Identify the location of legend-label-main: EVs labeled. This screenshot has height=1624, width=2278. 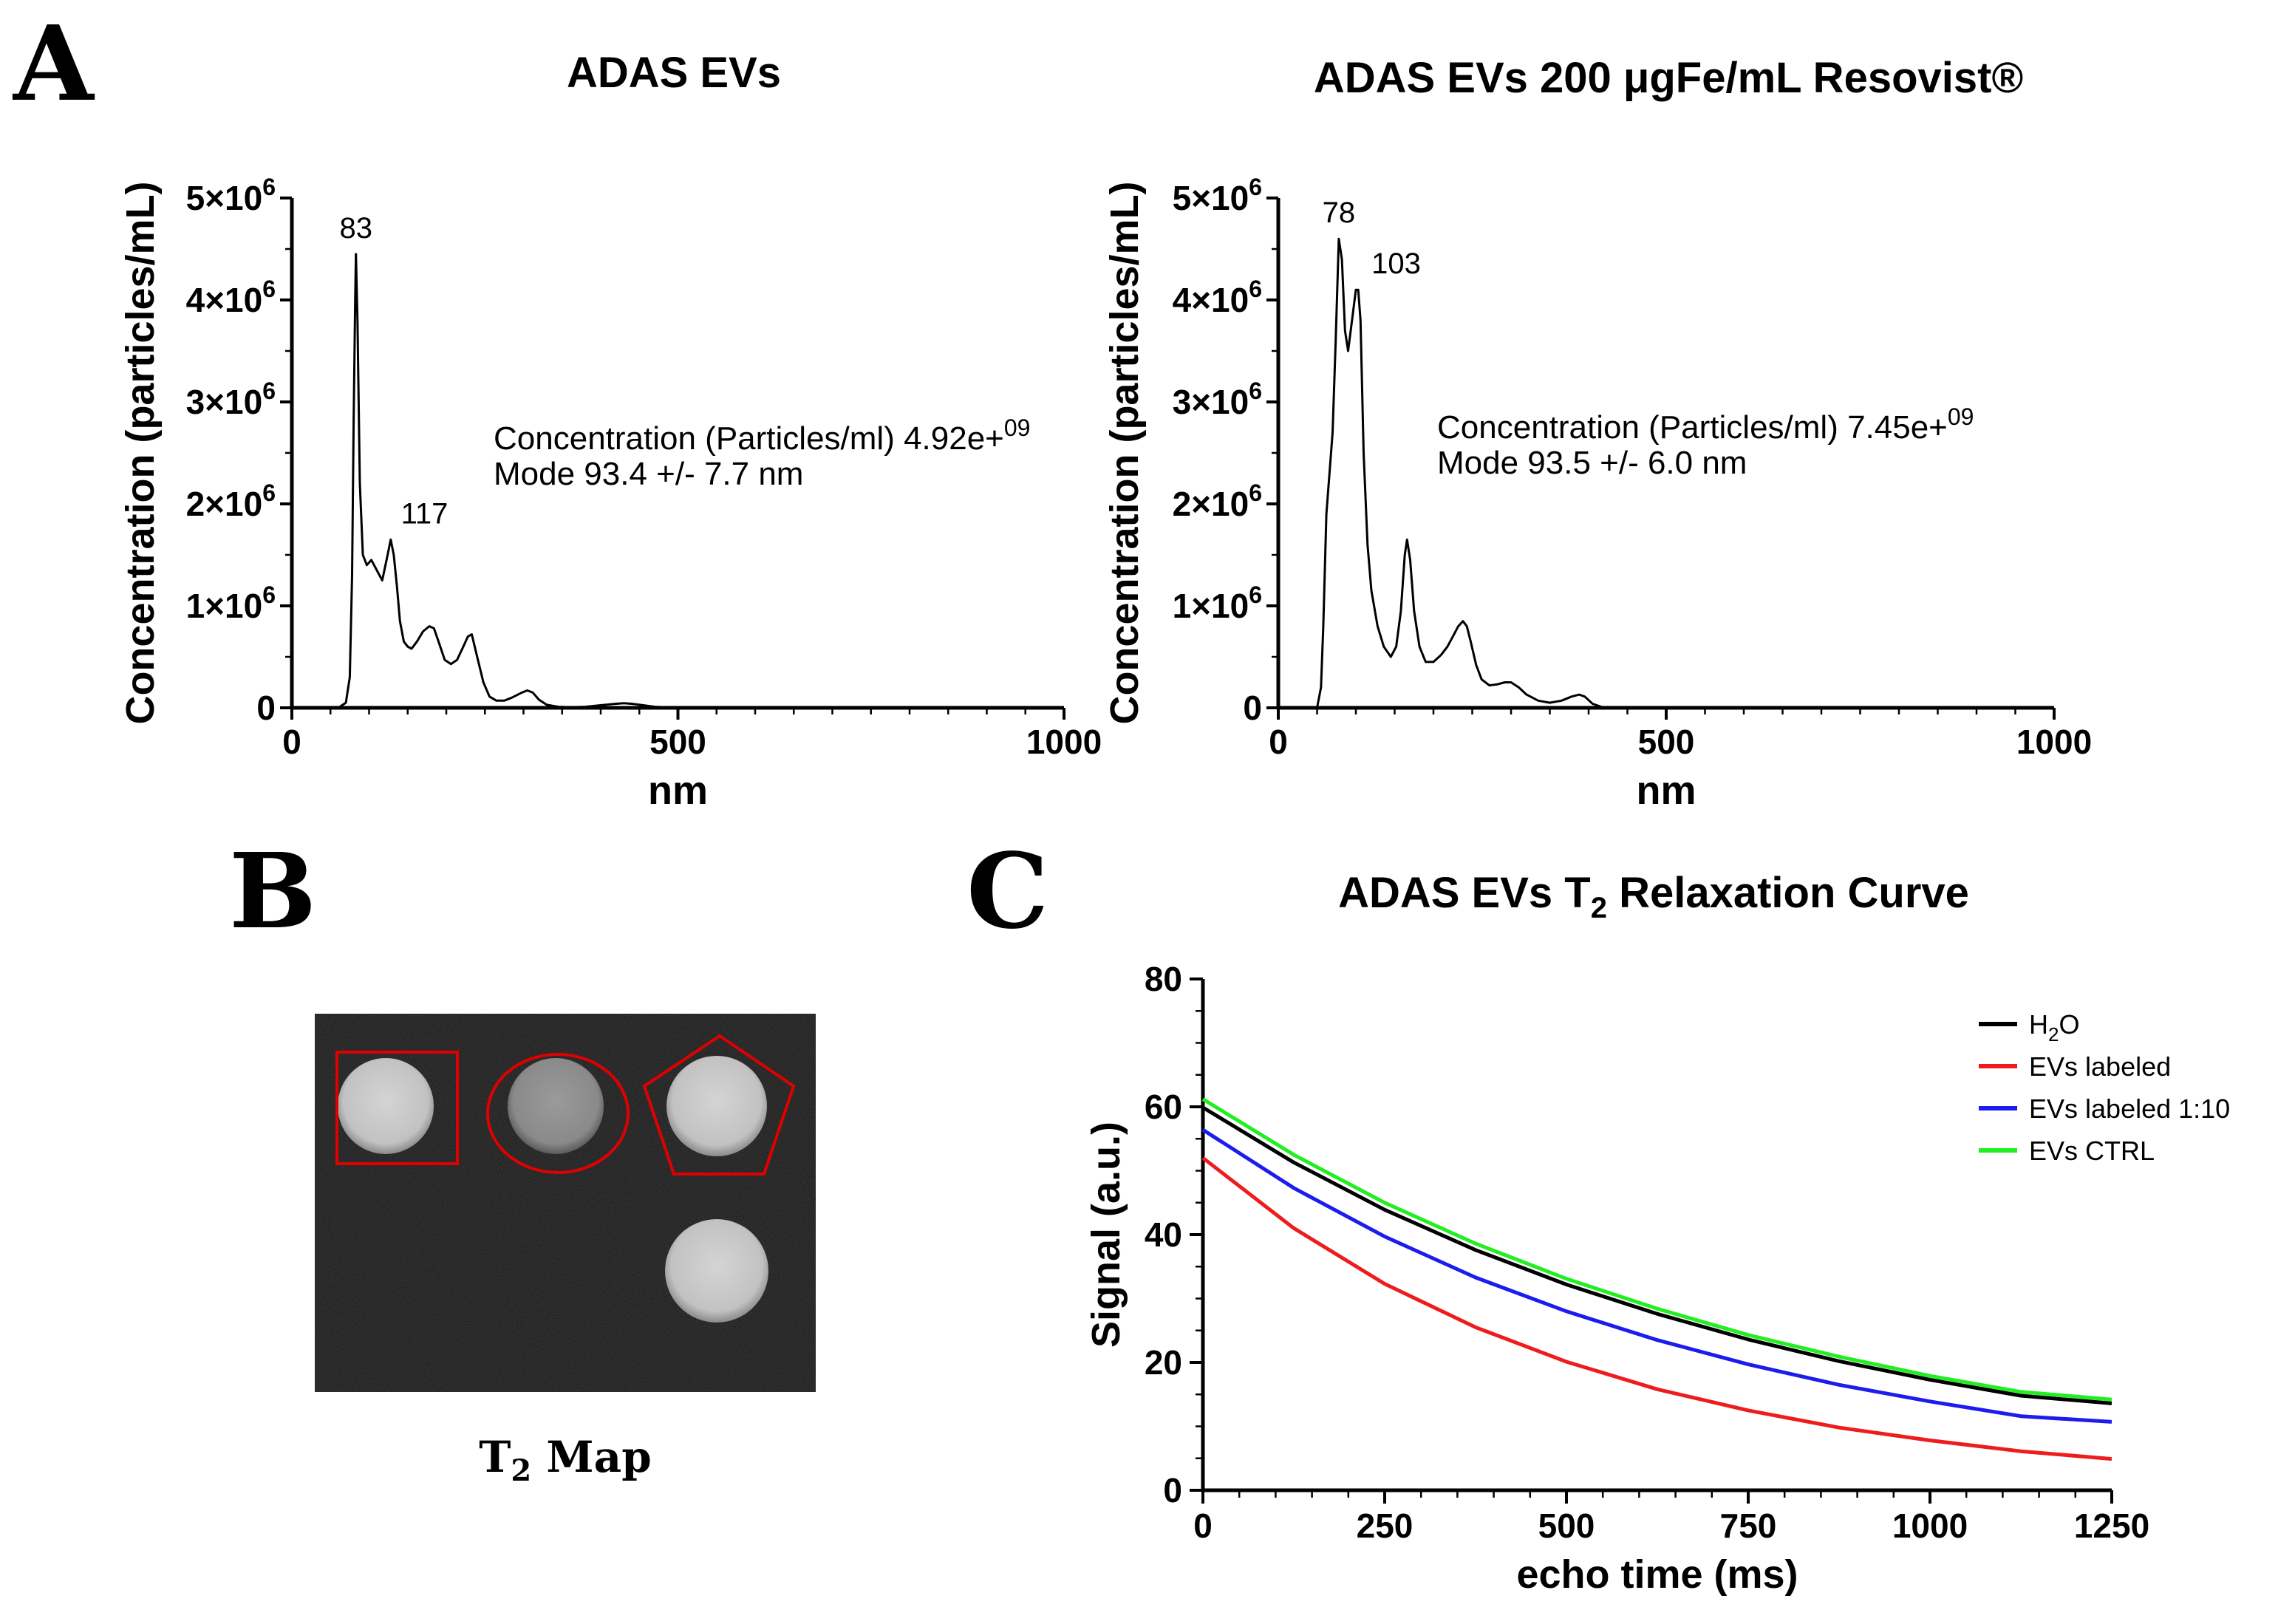
(2100, 1066).